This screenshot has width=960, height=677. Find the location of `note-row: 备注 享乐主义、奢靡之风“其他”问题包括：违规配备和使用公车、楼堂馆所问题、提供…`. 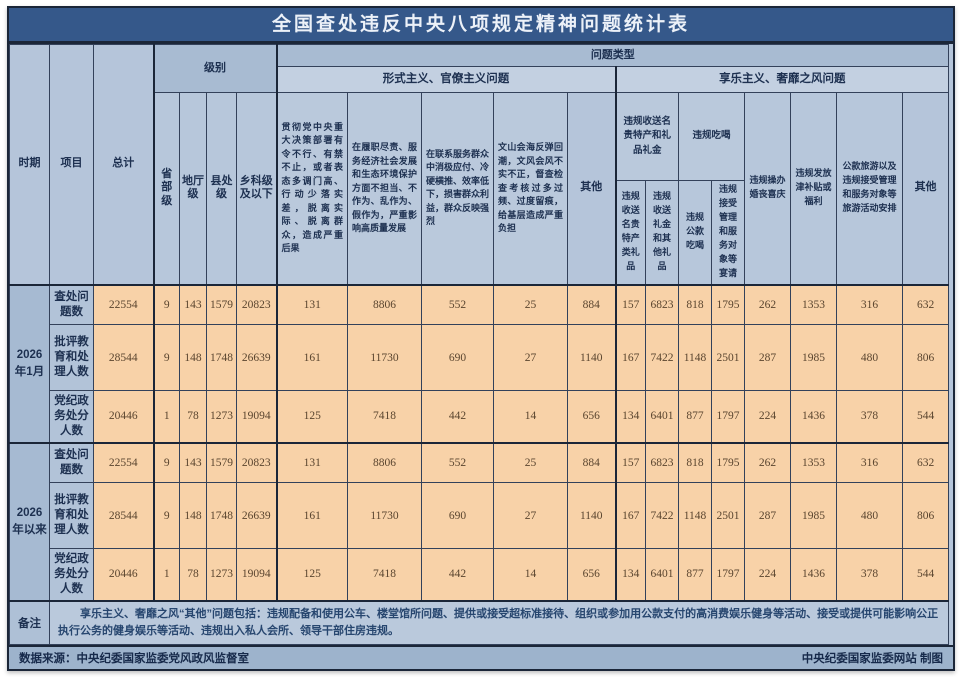

note-row: 备注 享乐主义、奢靡之风“其他”问题包括：违规配备和使用公车、楼堂馆所问题、提供… is located at coordinates (479, 622).